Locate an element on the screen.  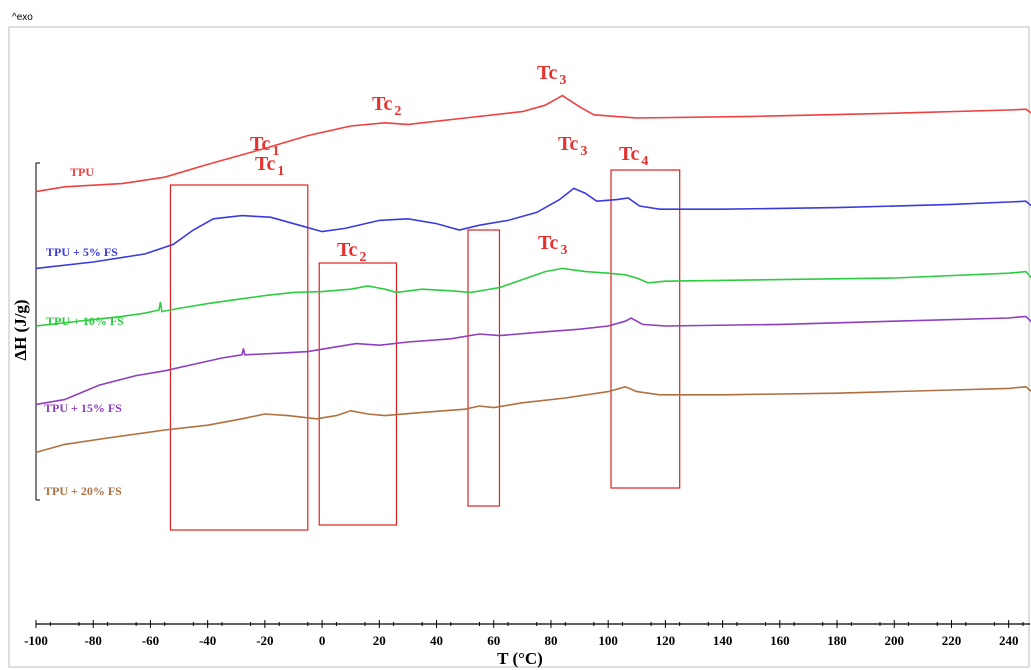
x-axis-label: T (°C) is located at coordinates (520, 658).